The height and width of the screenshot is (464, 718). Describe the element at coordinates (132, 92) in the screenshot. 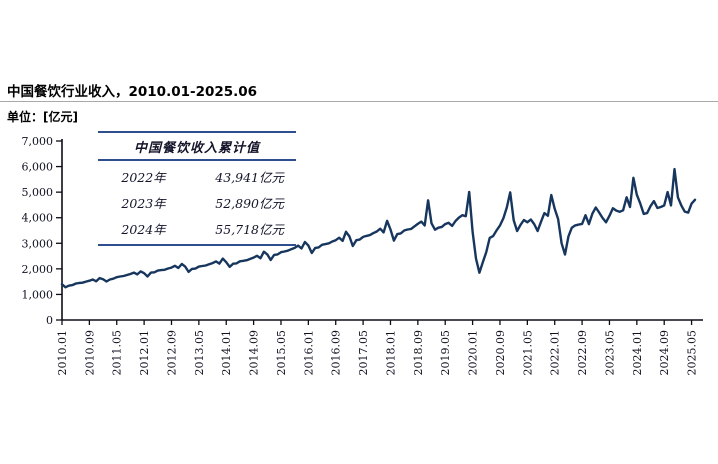

I see `chart-title: 中国餐饮行业收入，2010.01-2025.06` at that location.